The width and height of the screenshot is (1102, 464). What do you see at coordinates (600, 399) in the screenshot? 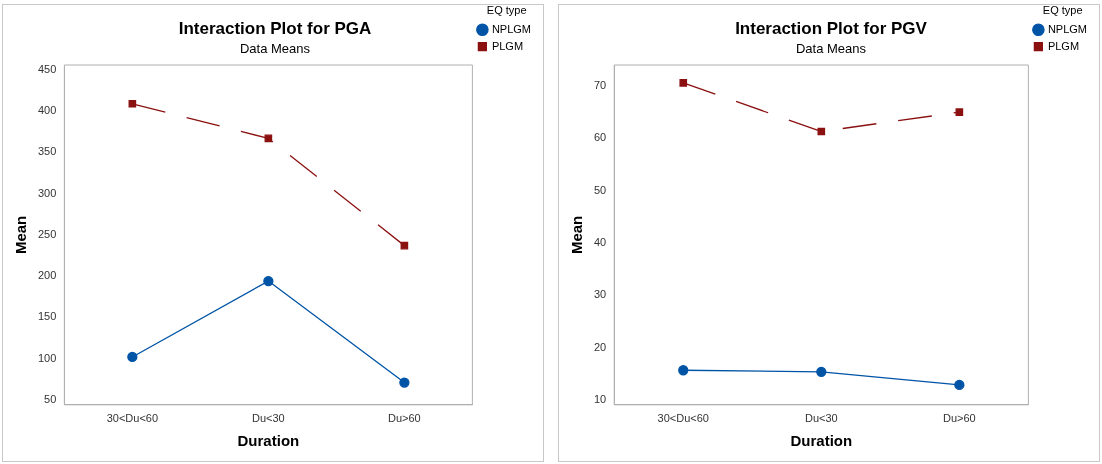
I see `y-tick-label: 10` at bounding box center [600, 399].